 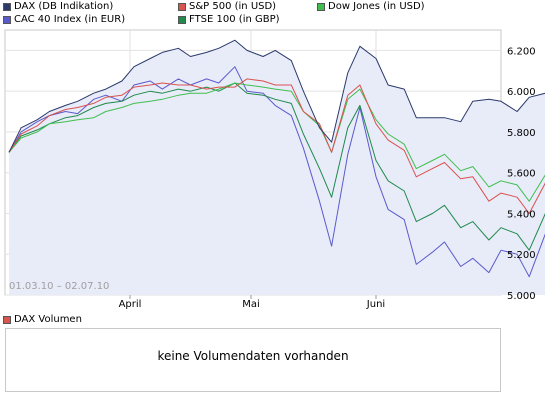 I want to click on legend-label-dax: DAX (DB Indikation), so click(x=64, y=6).